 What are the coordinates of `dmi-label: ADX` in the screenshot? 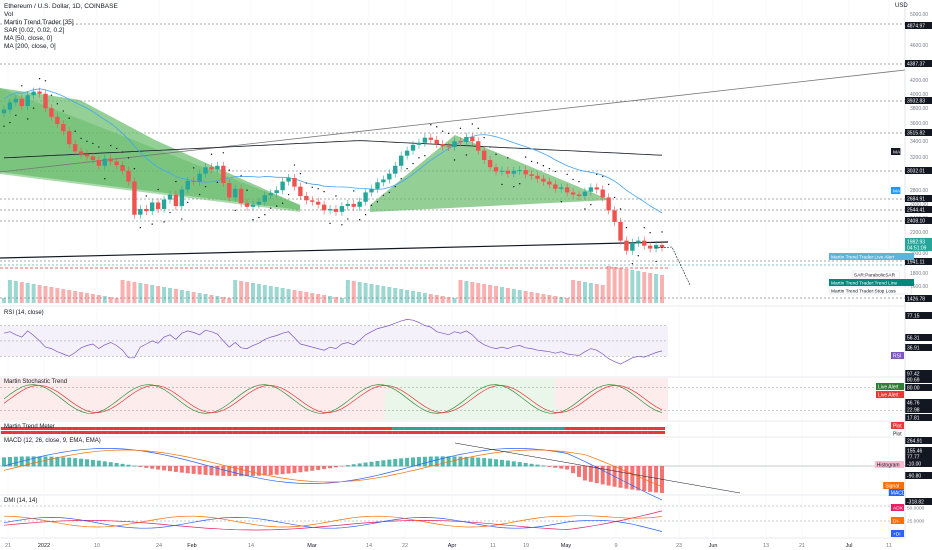 It's located at (898, 509).